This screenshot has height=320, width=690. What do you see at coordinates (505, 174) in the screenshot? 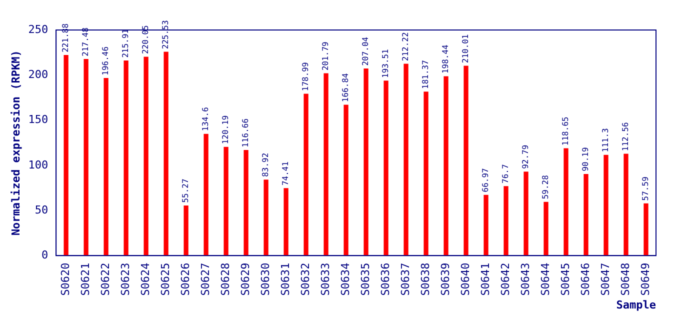
I see `data-label: 76.7` at bounding box center [505, 174].